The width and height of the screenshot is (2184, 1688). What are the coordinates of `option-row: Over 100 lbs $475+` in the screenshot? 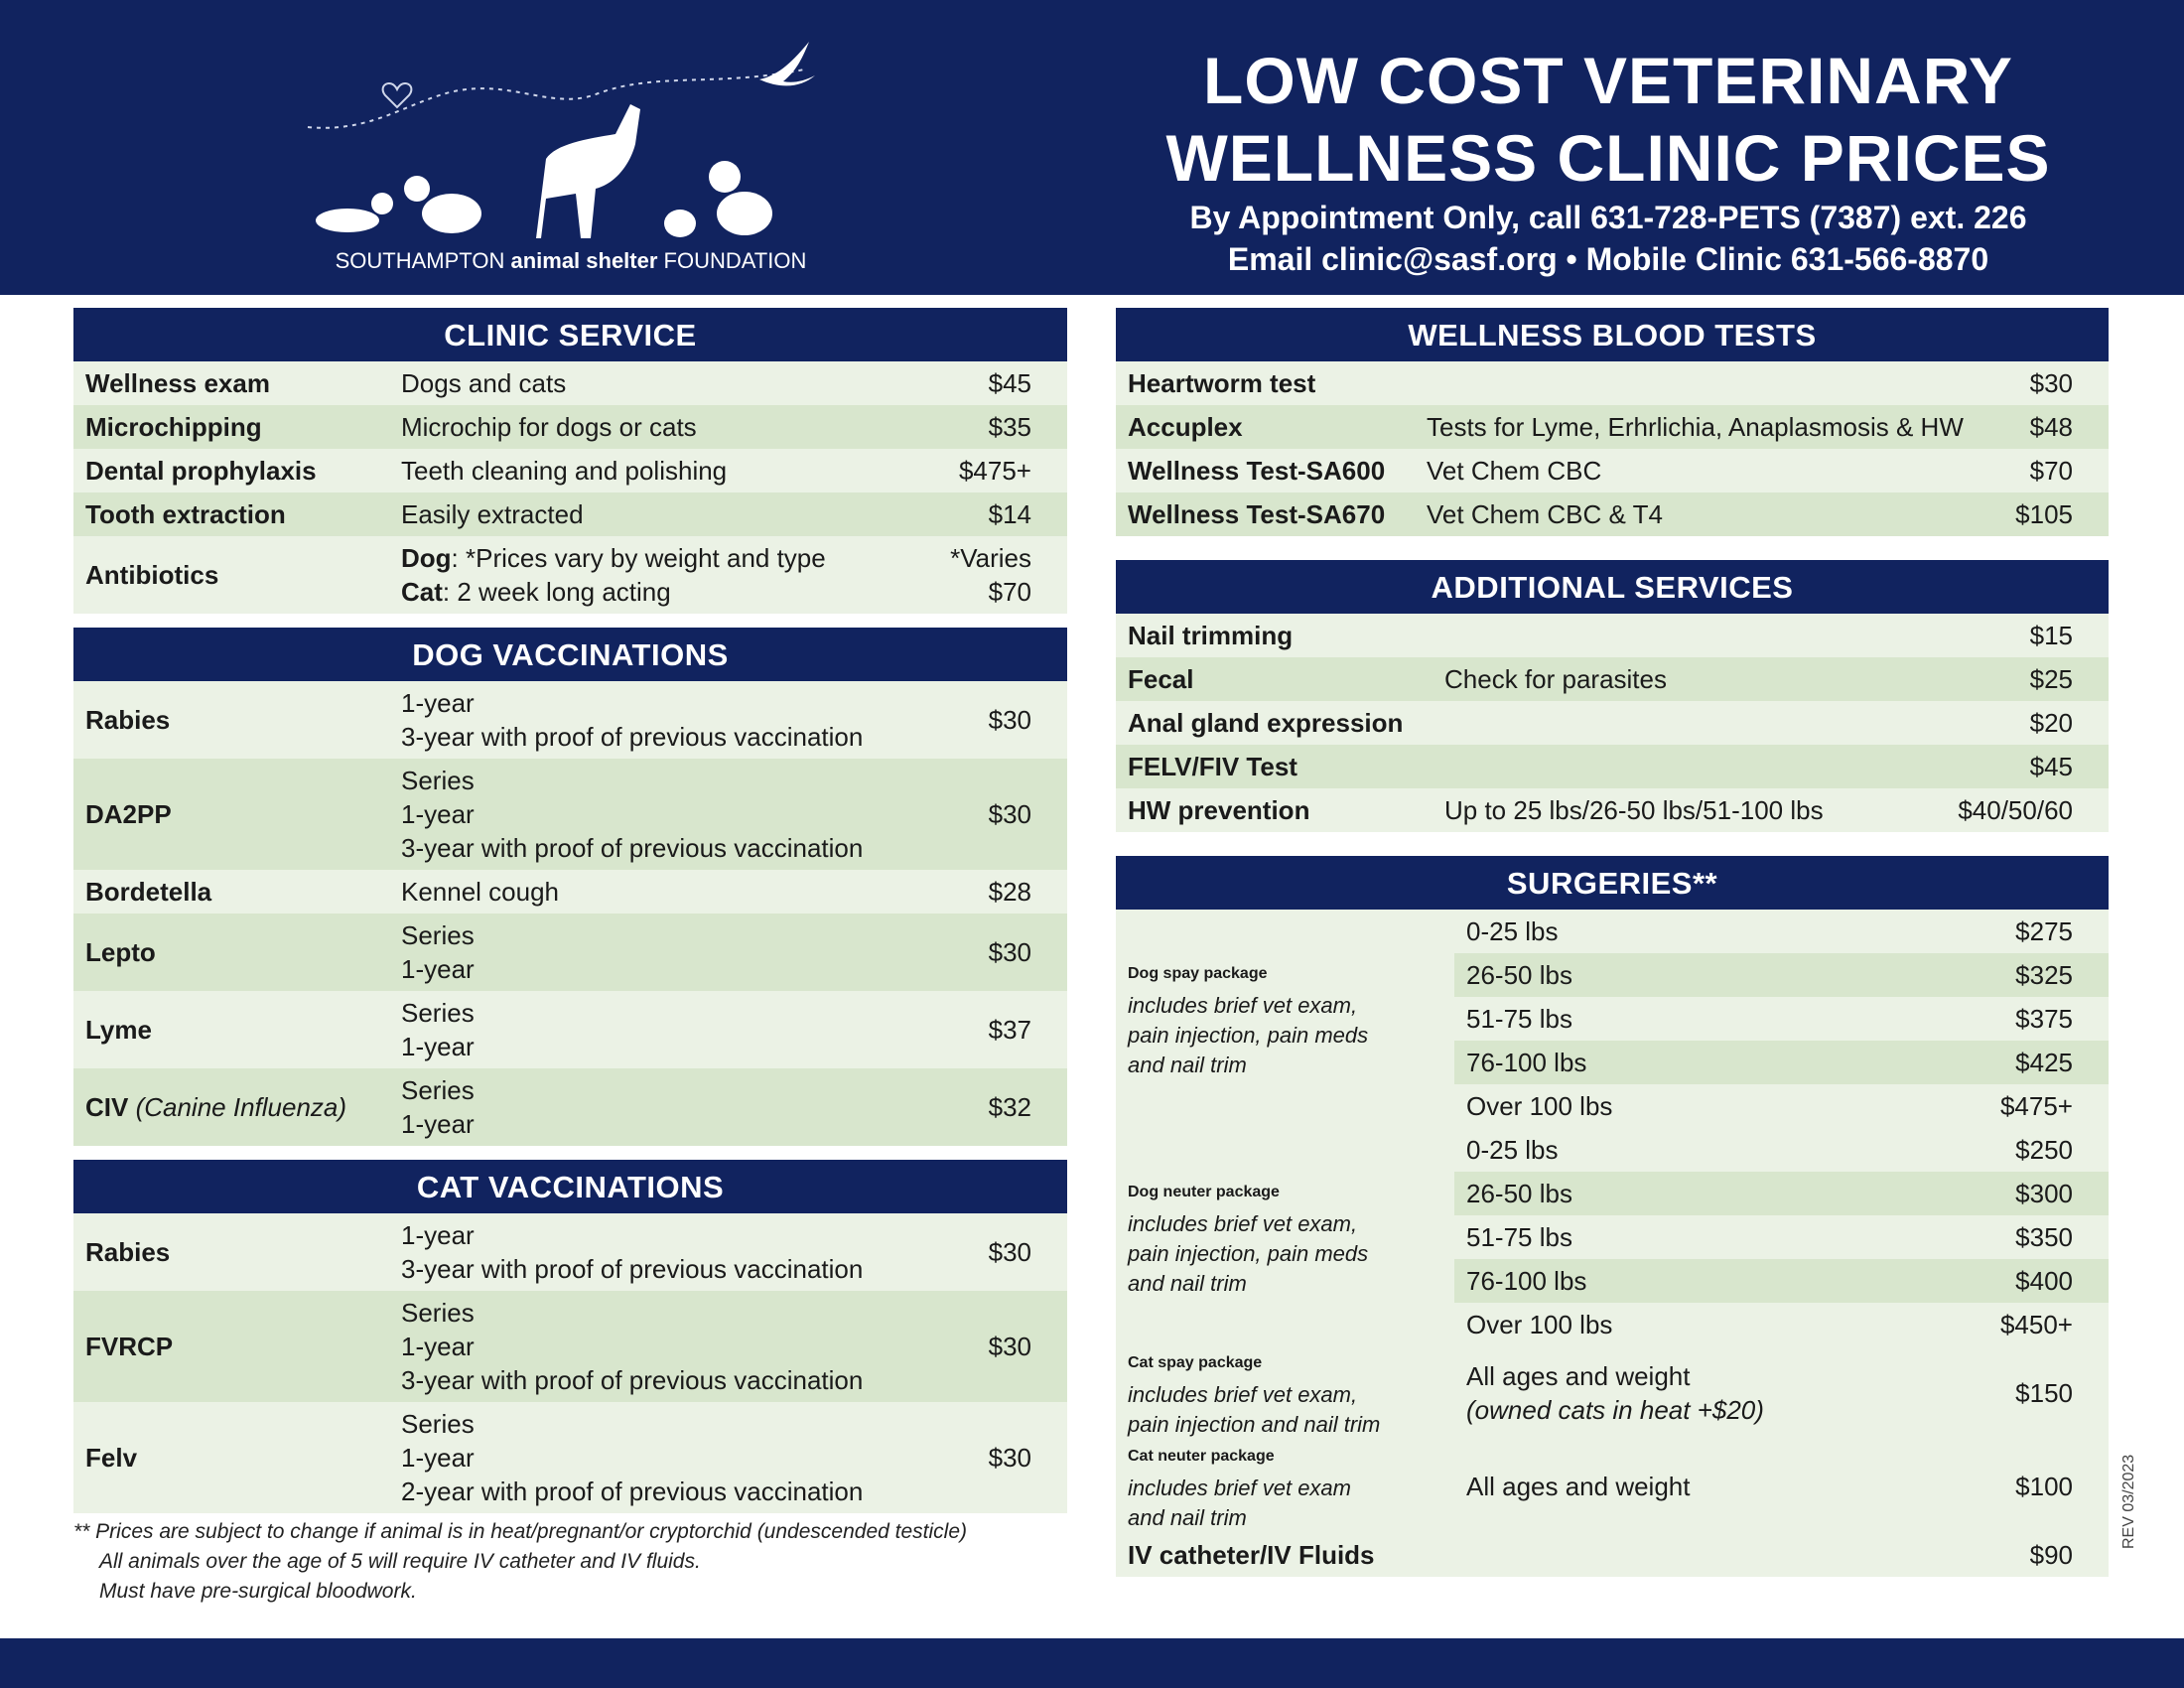 It's located at (1781, 1106).